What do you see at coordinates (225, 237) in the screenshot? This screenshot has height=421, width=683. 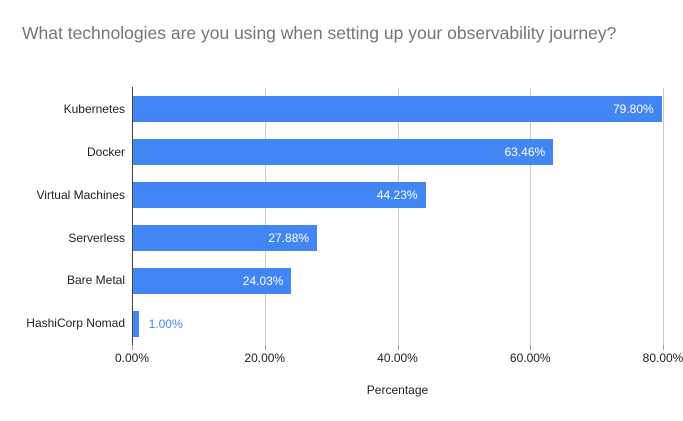 I see `bar-serverless` at bounding box center [225, 237].